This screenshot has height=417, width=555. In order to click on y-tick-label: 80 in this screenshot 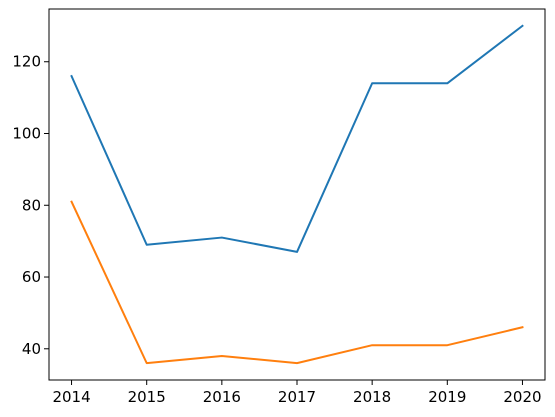, I will do `click(31, 205)`.